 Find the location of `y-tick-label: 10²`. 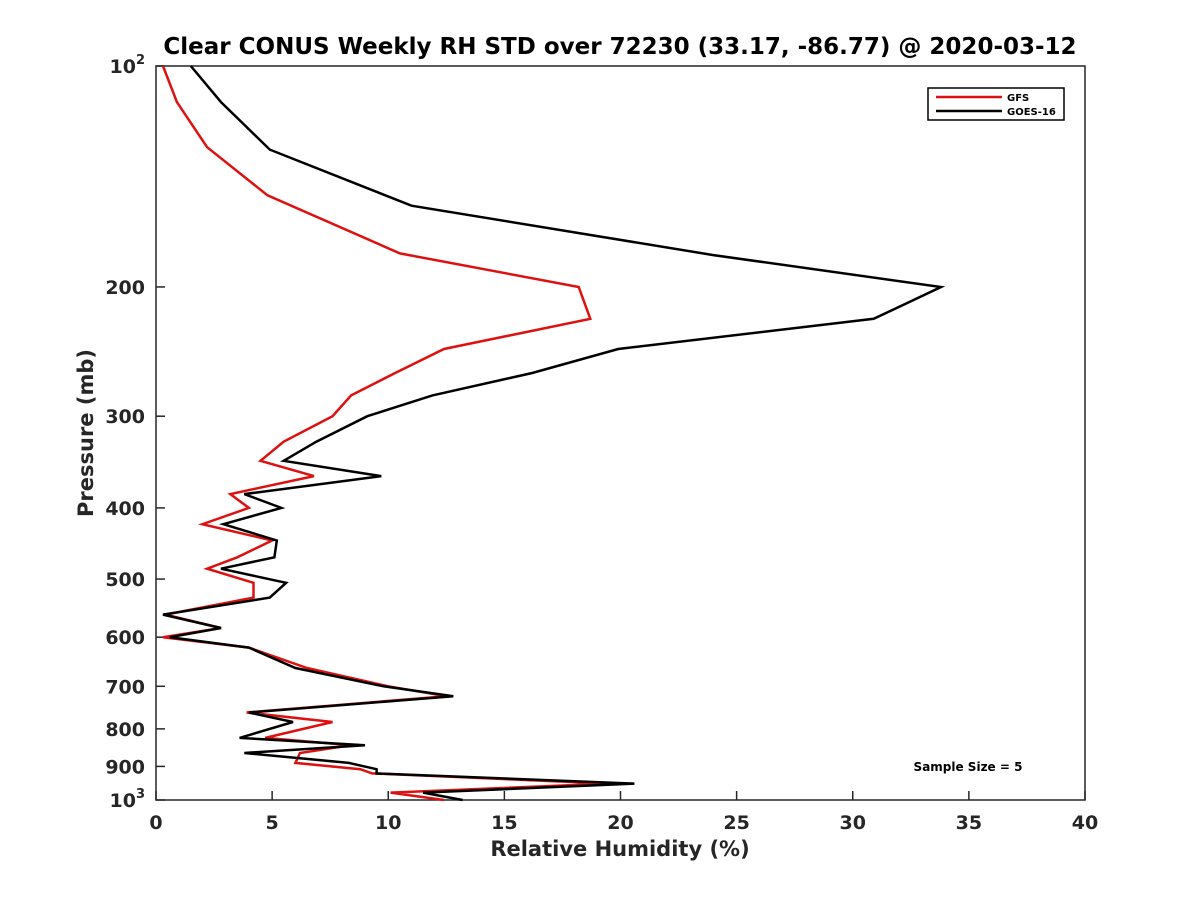

y-tick-label: 10² is located at coordinates (128, 65).